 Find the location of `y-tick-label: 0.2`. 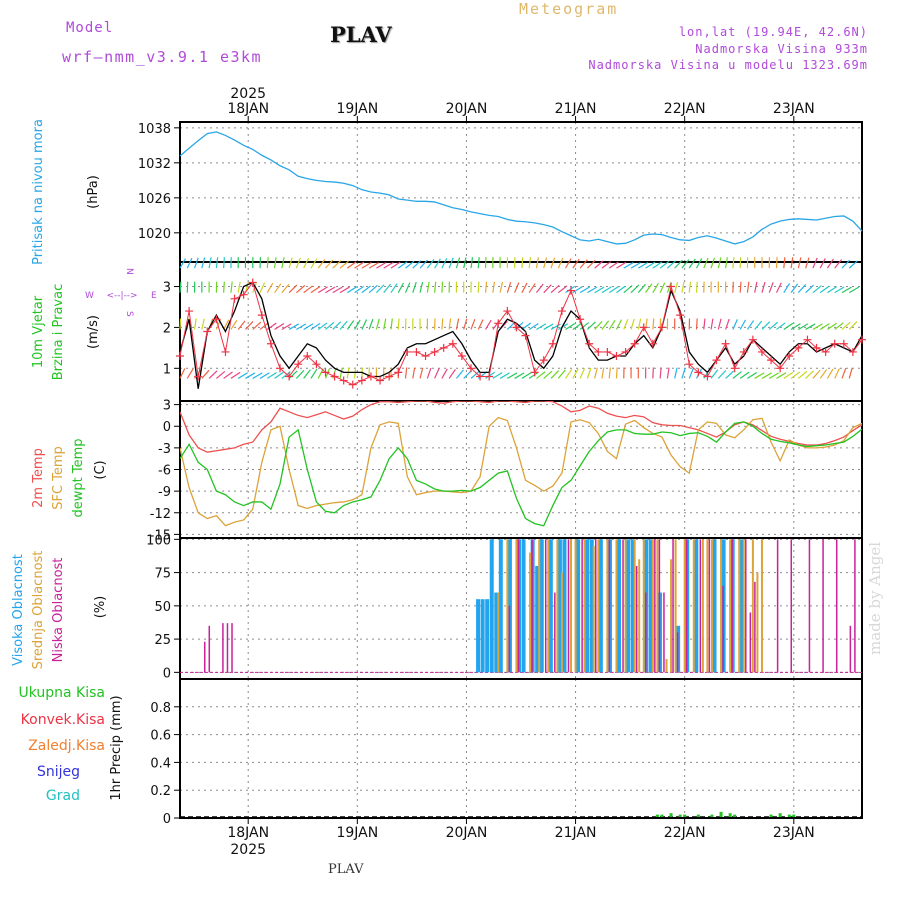

y-tick-label: 0.2 is located at coordinates (160, 791).